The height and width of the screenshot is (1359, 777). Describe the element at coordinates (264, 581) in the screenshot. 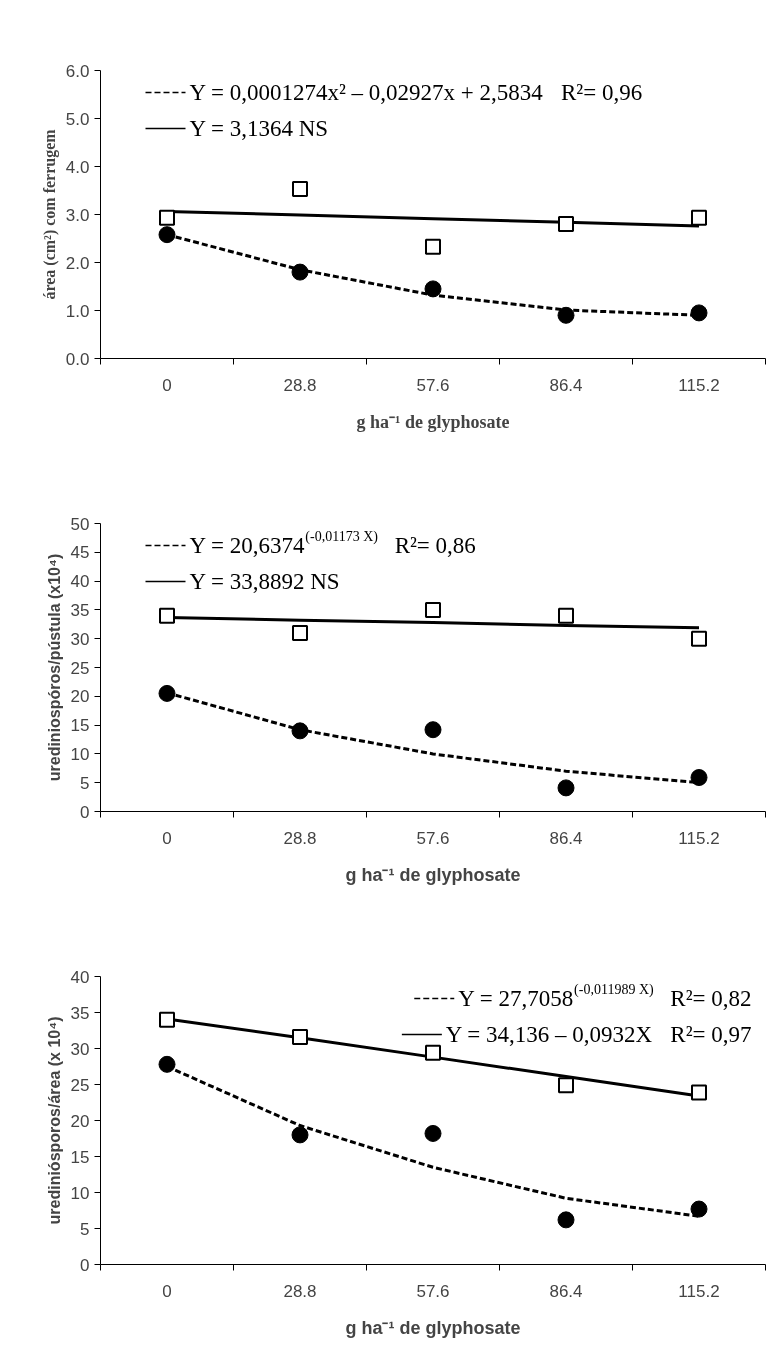

I see `legend-label: Y = 33,8892 NS` at that location.